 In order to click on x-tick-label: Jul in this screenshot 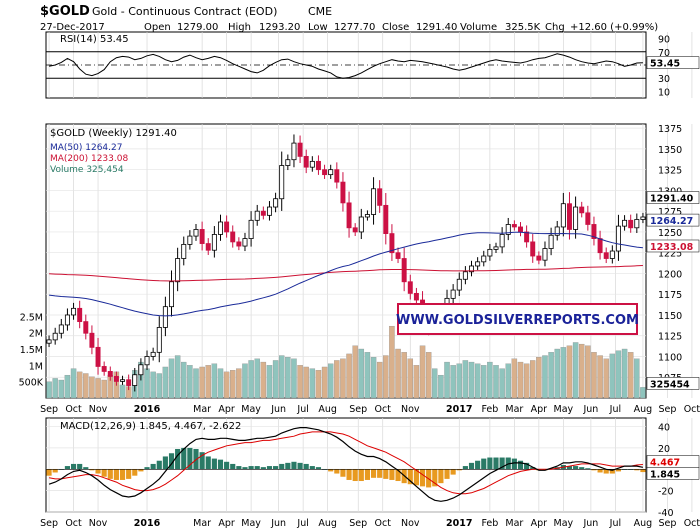, I will do `click(302, 523)`.